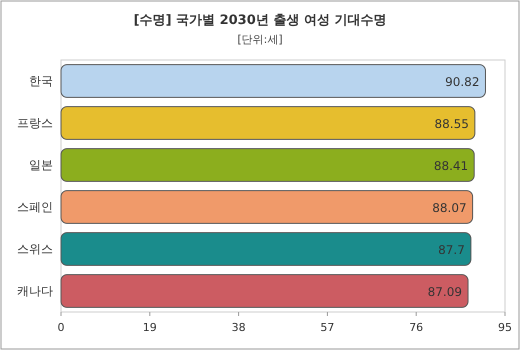  Describe the element at coordinates (462, 82) in the screenshot. I see `data-label: 90.82` at that location.